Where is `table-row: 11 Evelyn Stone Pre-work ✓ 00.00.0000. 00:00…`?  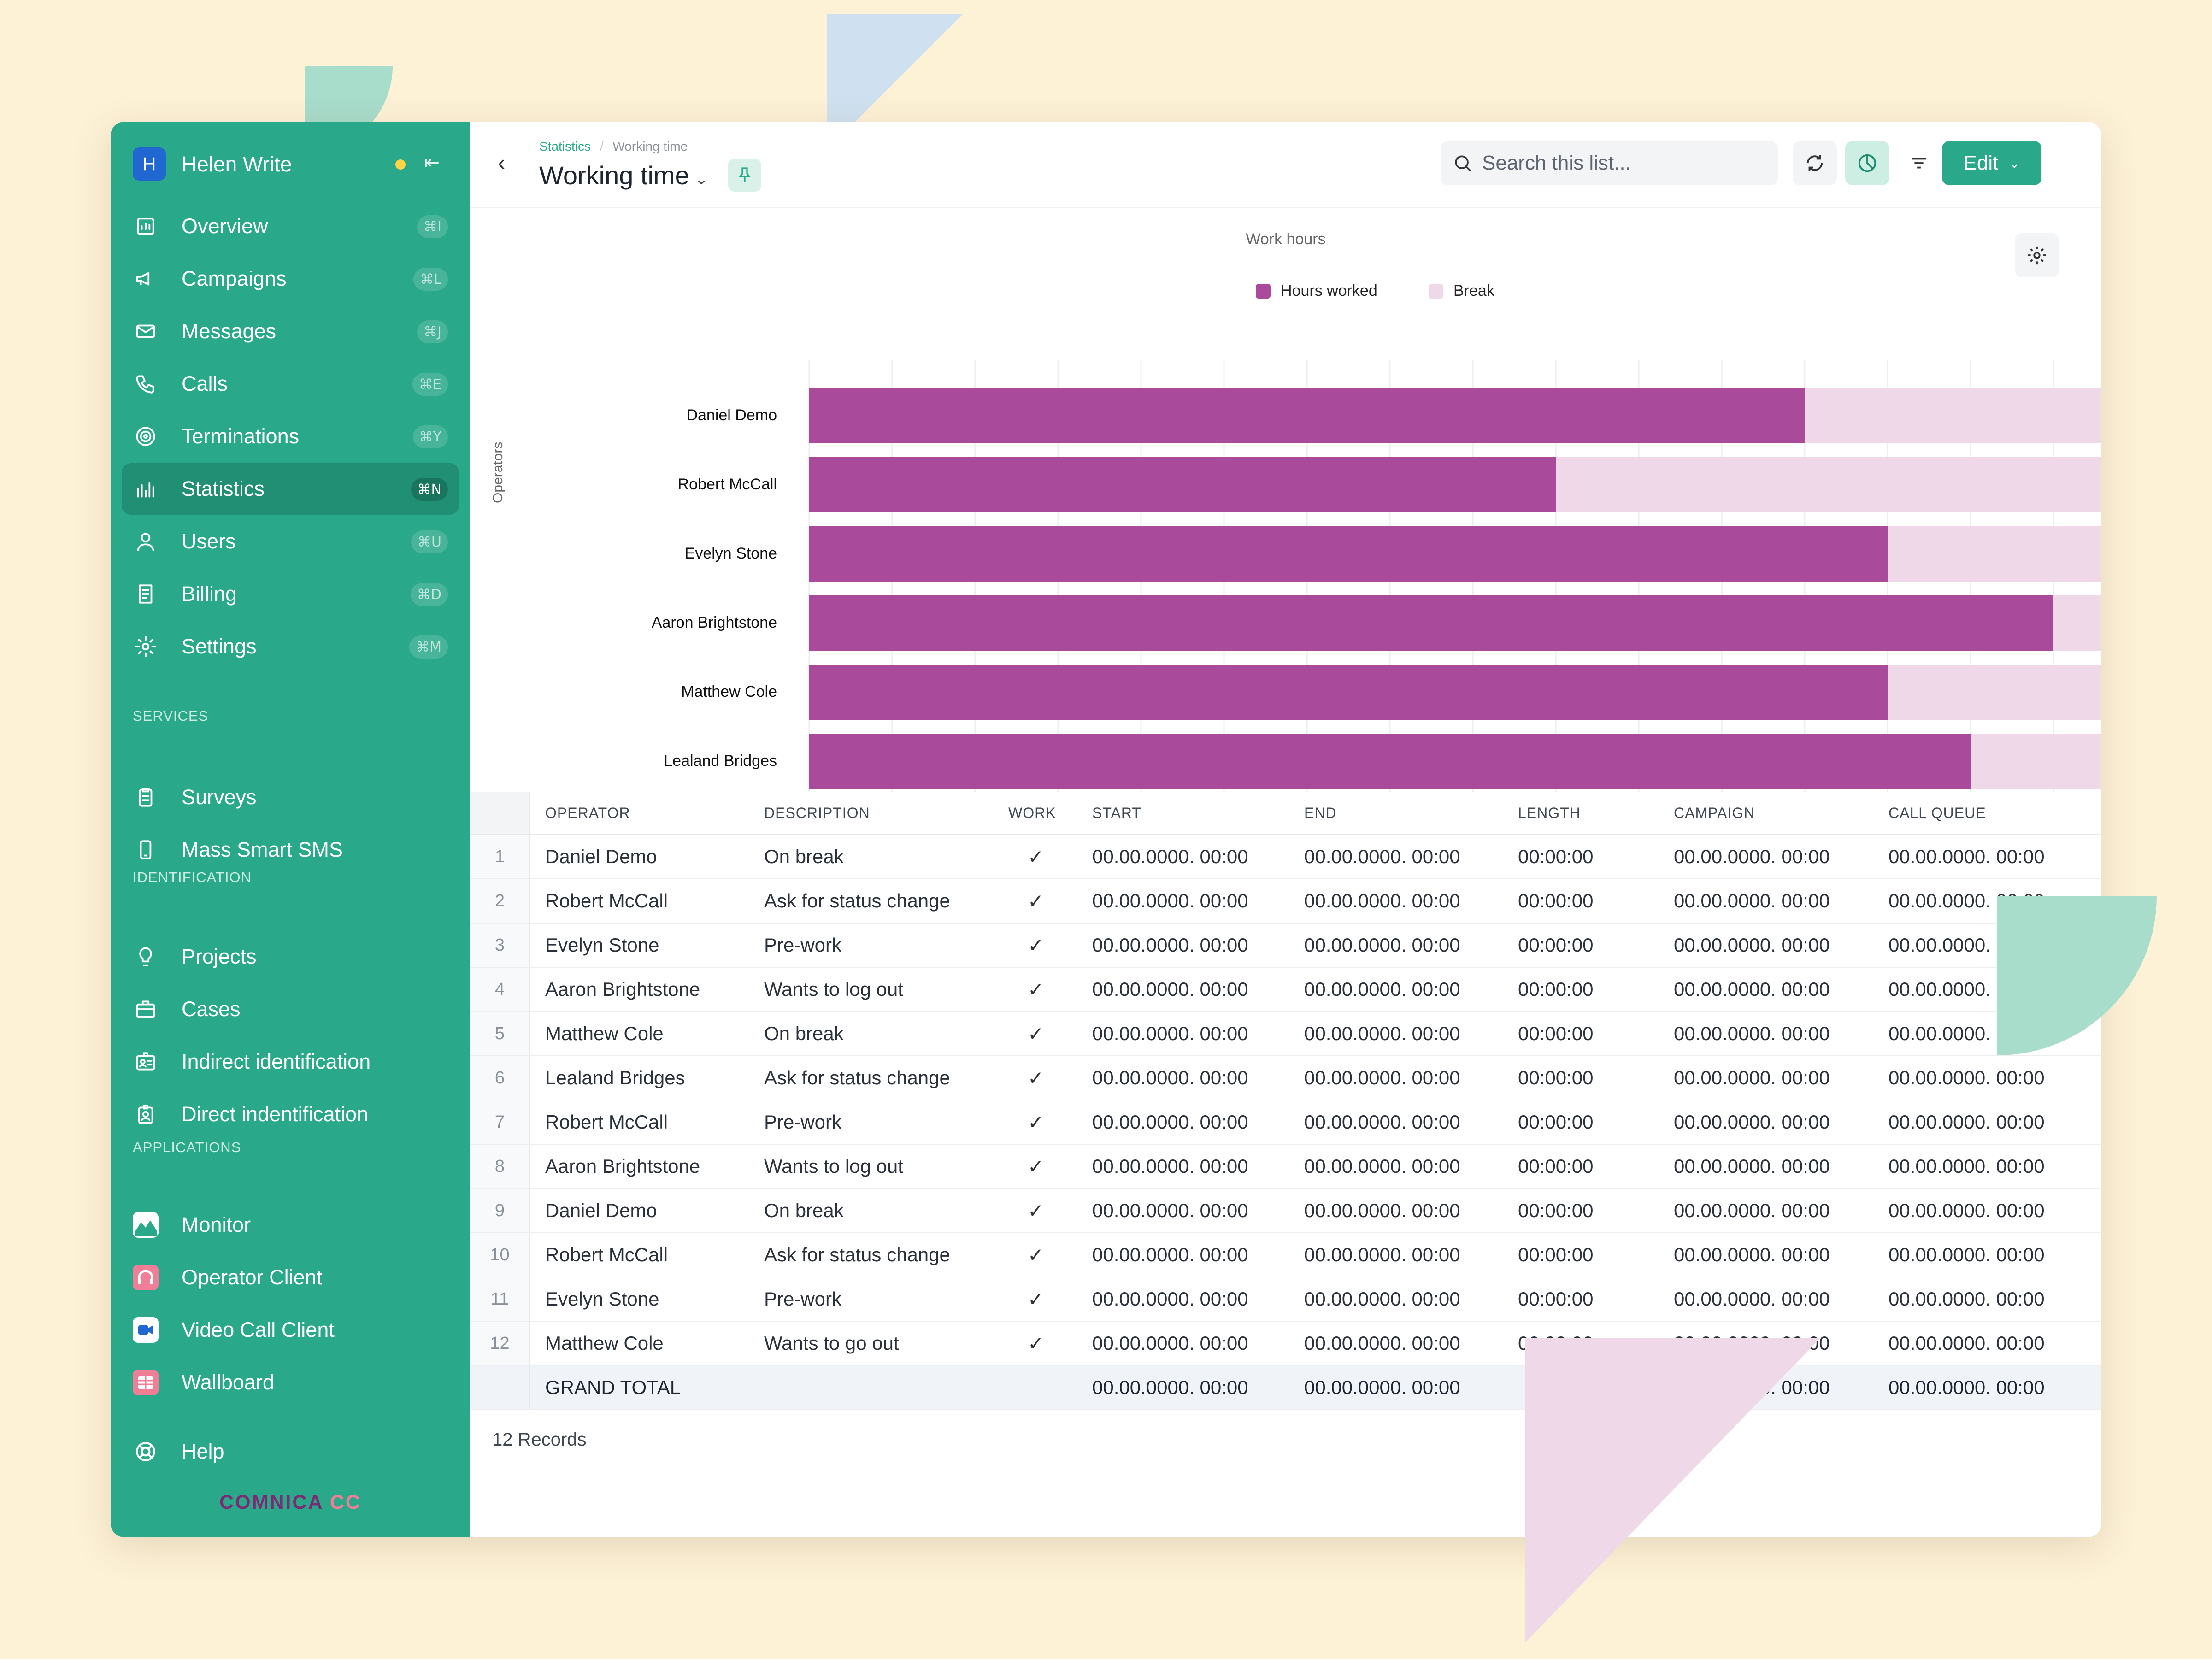
table-row: 11 Evelyn Stone Pre-work ✓ 00.00.0000. 00:00… is located at coordinates (1285, 1299).